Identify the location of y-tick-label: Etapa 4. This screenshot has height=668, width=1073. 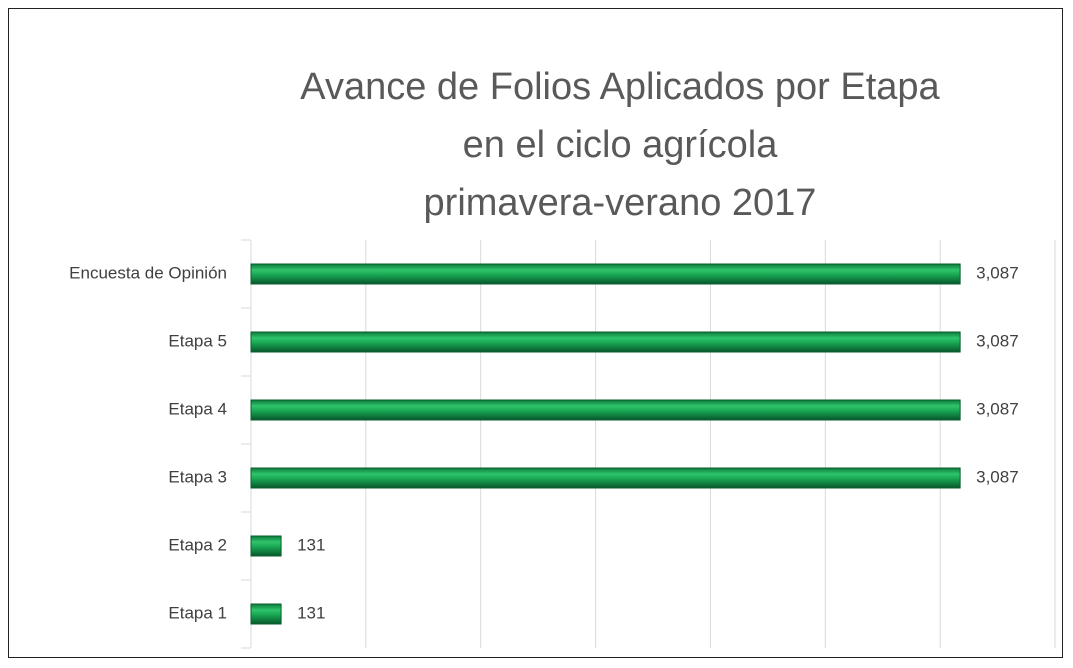
(197, 408).